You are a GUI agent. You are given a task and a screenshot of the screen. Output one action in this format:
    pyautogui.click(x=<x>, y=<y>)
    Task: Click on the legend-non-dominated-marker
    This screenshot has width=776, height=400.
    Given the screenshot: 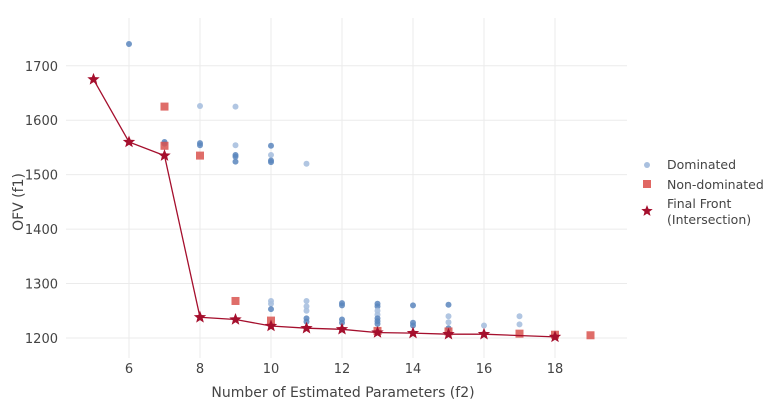 What is the action you would take?
    pyautogui.click(x=647, y=184)
    